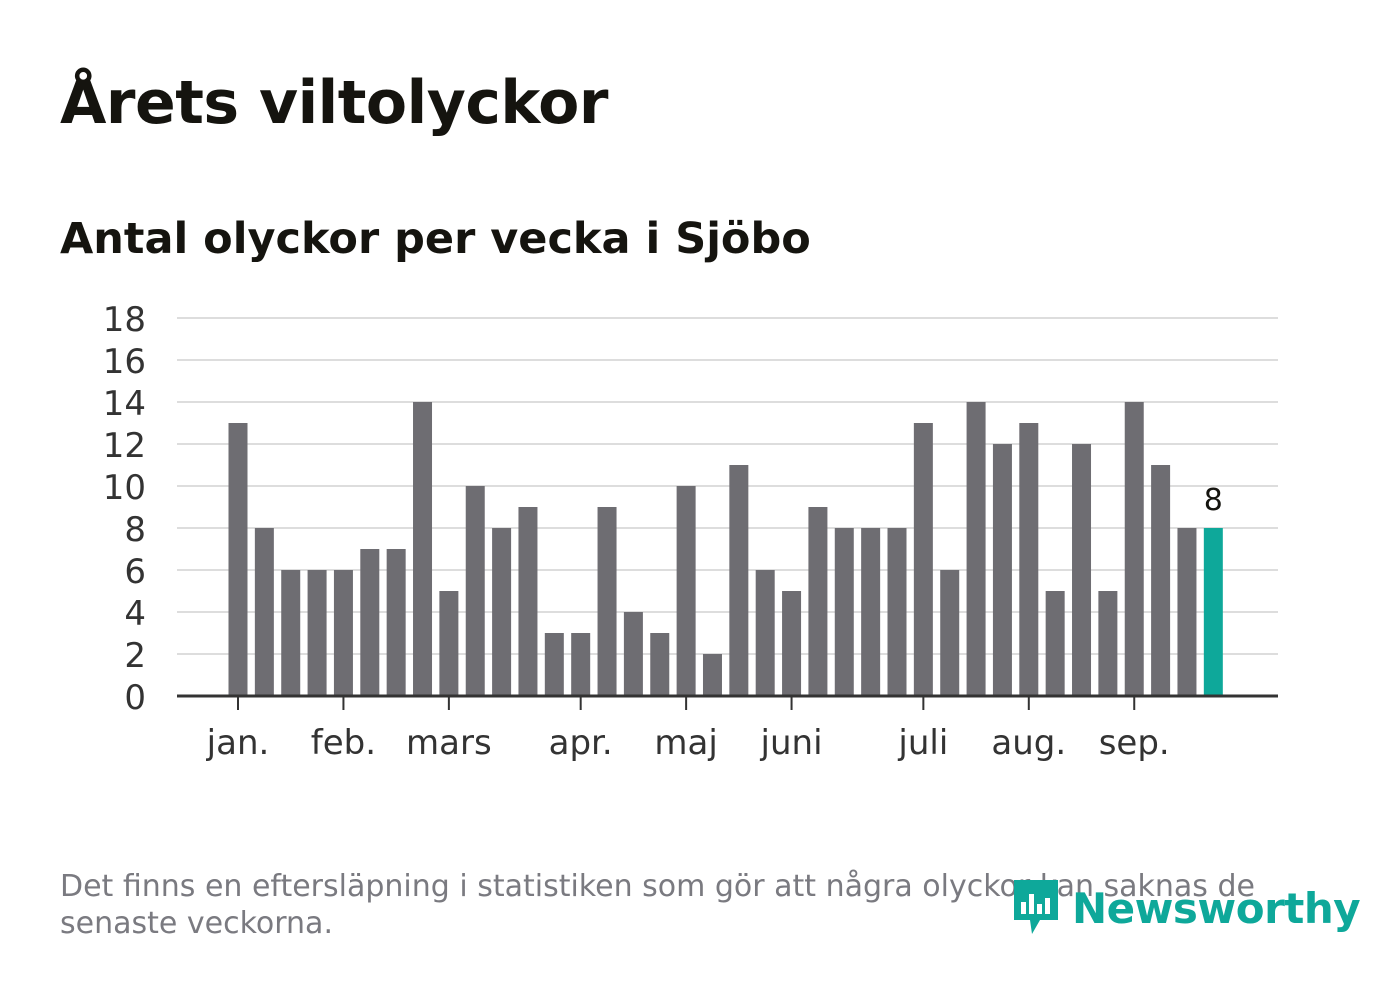  I want to click on y-tick-label: 6, so click(135, 572).